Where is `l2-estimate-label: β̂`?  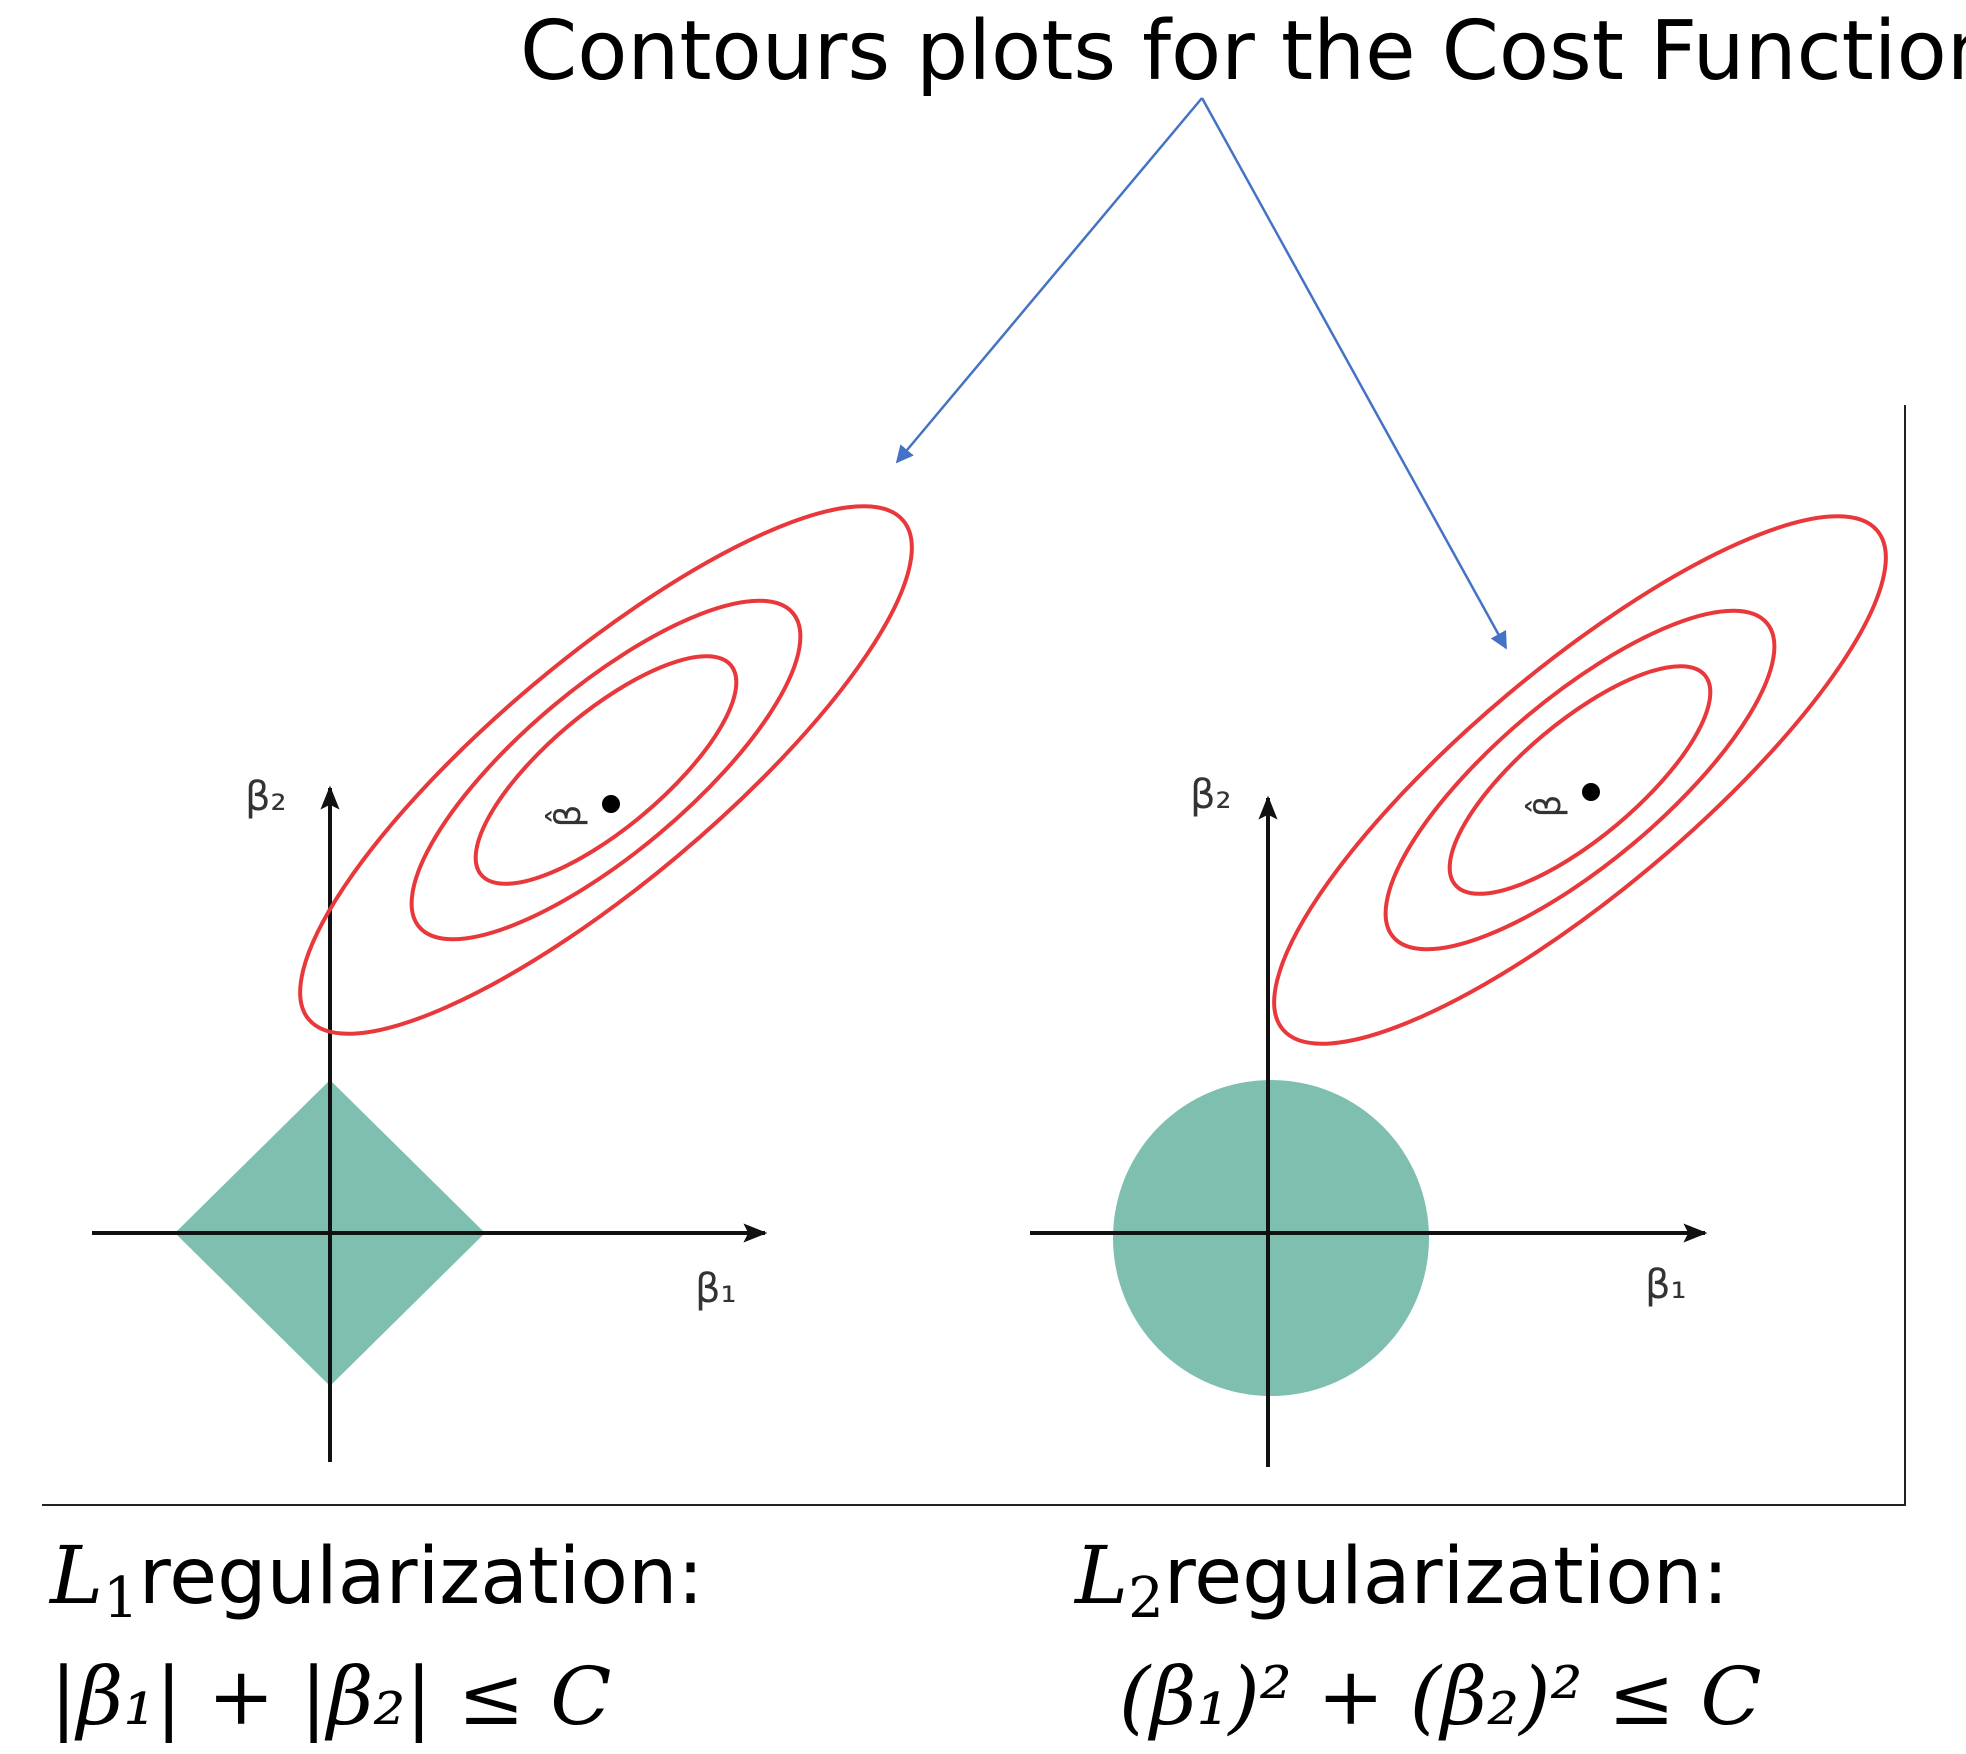
l2-estimate-label: β̂ is located at coordinates (1546, 806).